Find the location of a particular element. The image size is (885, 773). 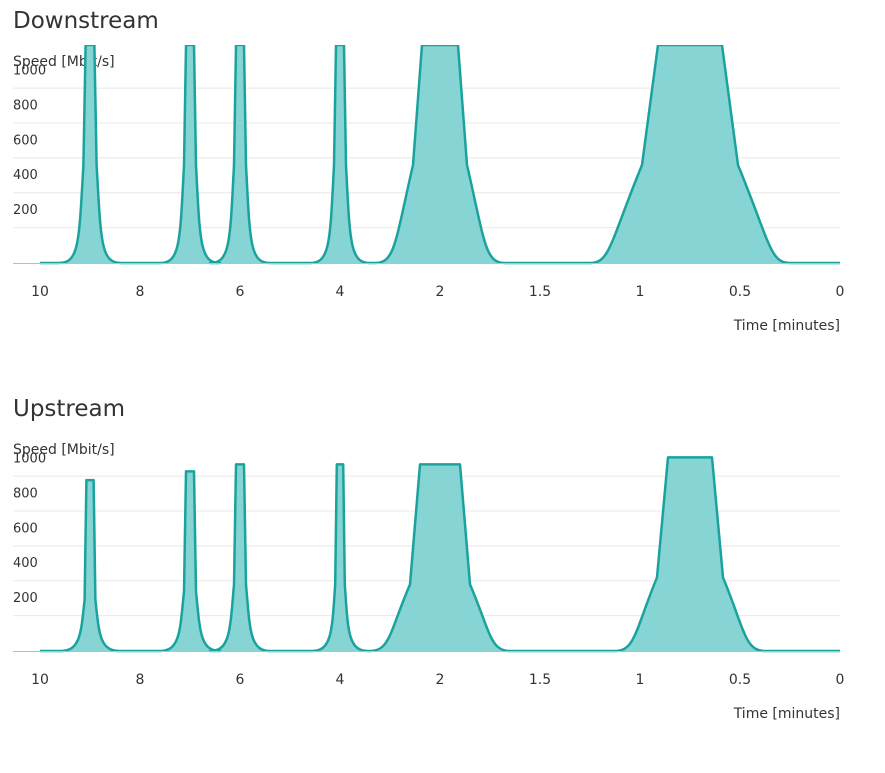

chart-title: Downstream is located at coordinates (86, 21).